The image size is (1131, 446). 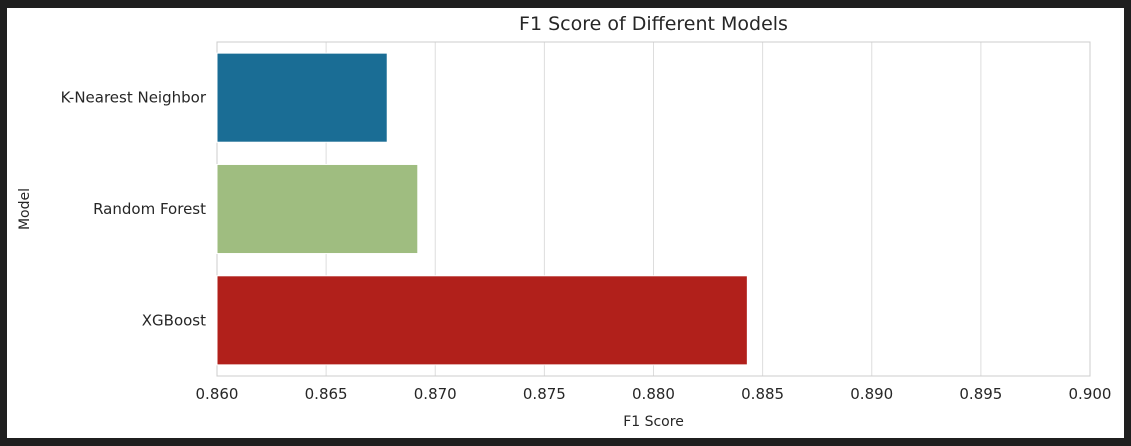 What do you see at coordinates (871, 394) in the screenshot?
I see `x-tick-label: 0.890` at bounding box center [871, 394].